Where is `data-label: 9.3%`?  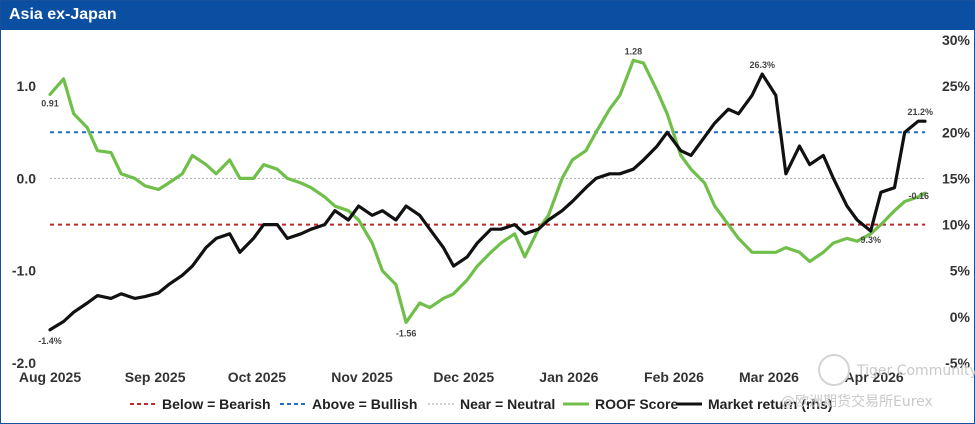 data-label: 9.3% is located at coordinates (870, 240).